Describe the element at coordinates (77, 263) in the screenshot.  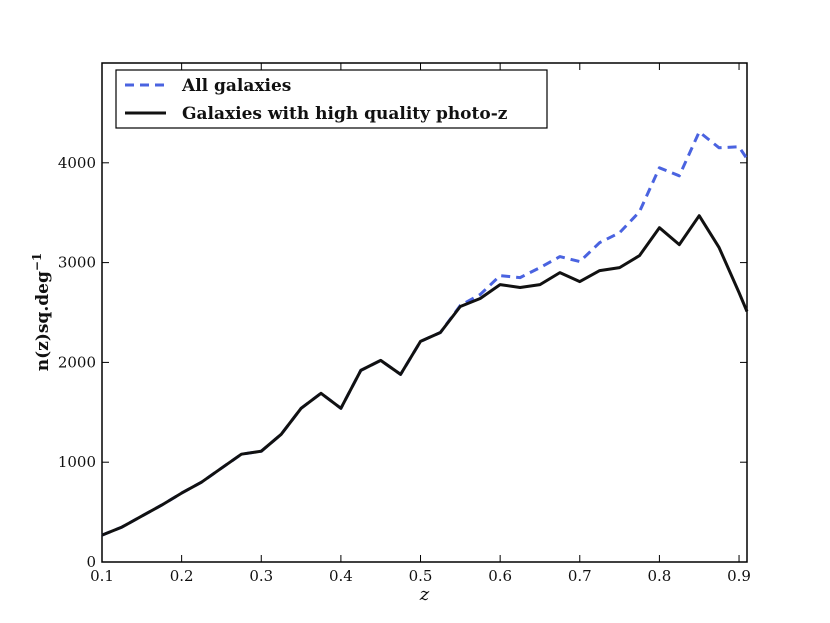
I see `y-tick-label: 3000` at that location.